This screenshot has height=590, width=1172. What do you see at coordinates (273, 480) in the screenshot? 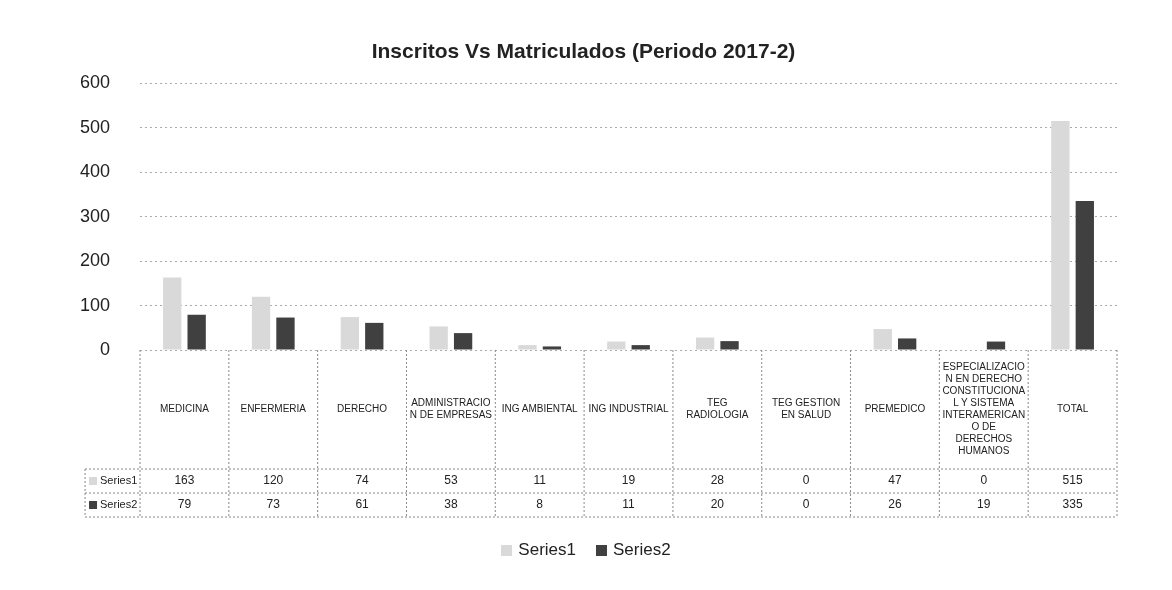
I see `data-label: 120` at bounding box center [273, 480].